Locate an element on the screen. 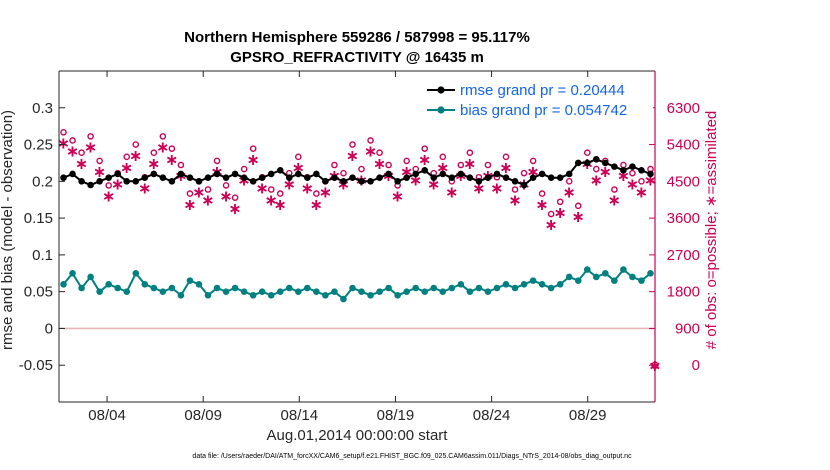 Image resolution: width=830 pixels, height=470 pixels. y-tick-label-left: -0.05 is located at coordinates (36, 365).